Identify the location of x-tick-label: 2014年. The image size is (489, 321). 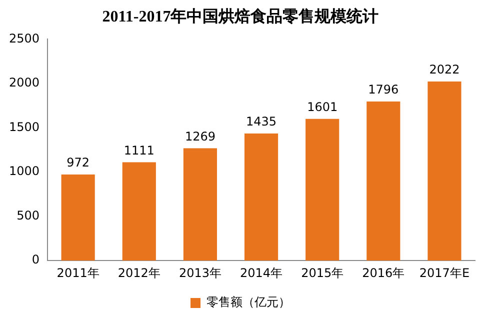
(261, 273).